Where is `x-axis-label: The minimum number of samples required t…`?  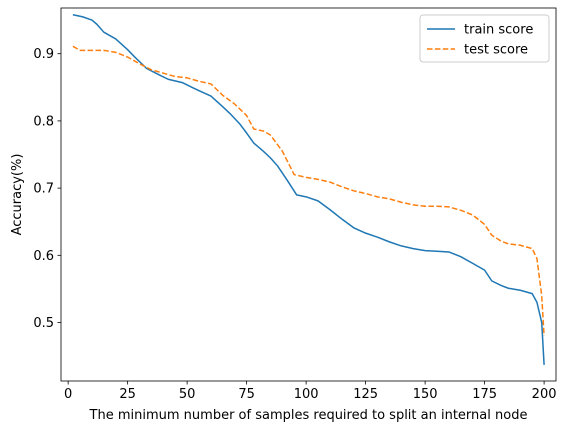 x-axis-label: The minimum number of samples required t… is located at coordinates (308, 415).